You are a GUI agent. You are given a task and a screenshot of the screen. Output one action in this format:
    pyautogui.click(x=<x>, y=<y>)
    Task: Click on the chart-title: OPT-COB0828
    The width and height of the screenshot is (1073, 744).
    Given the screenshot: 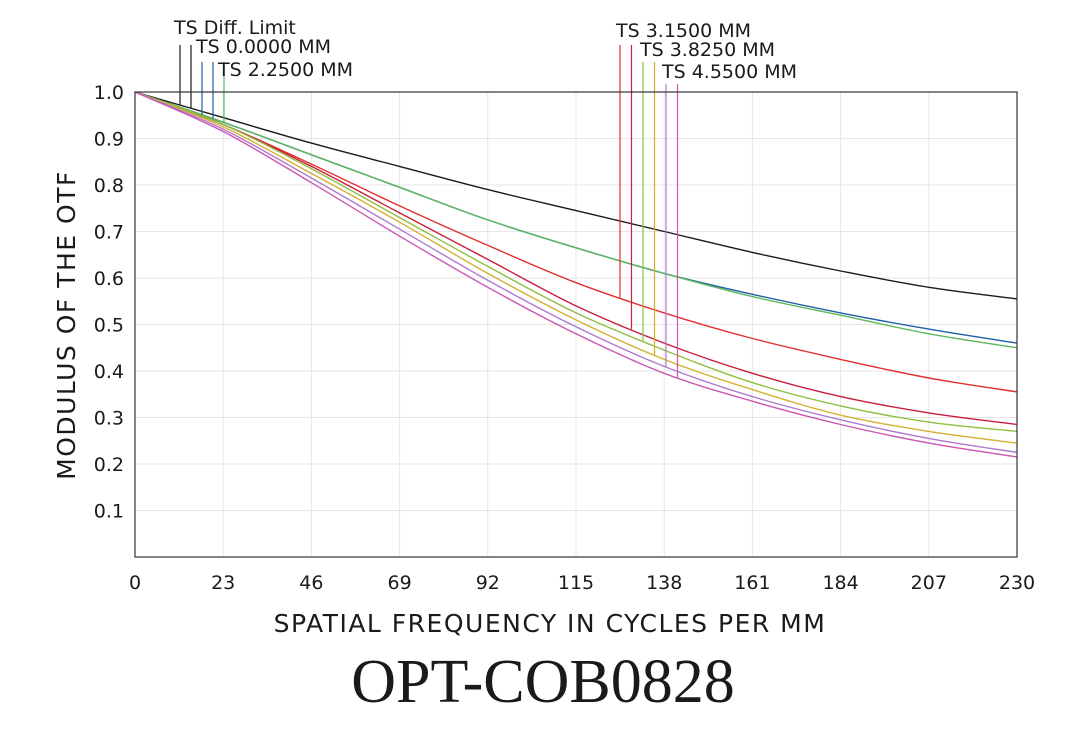 What is the action you would take?
    pyautogui.click(x=543, y=682)
    